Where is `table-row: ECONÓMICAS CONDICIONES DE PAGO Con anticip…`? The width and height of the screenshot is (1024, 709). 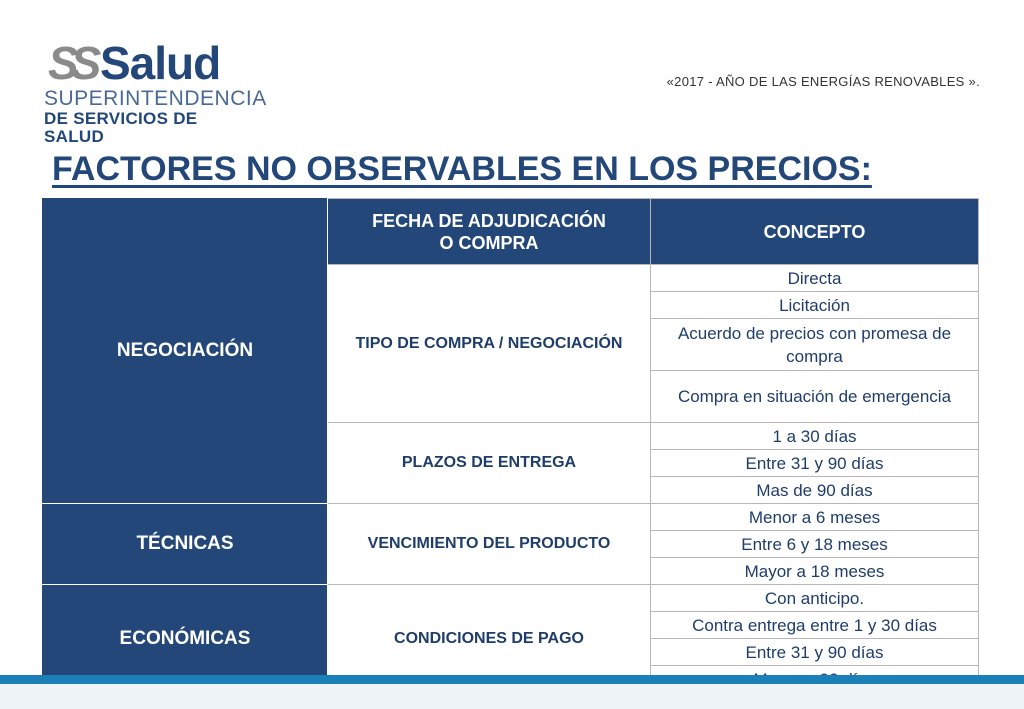
table-row: ECONÓMICAS CONDICIONES DE PAGO Con anticip… is located at coordinates (510, 638).